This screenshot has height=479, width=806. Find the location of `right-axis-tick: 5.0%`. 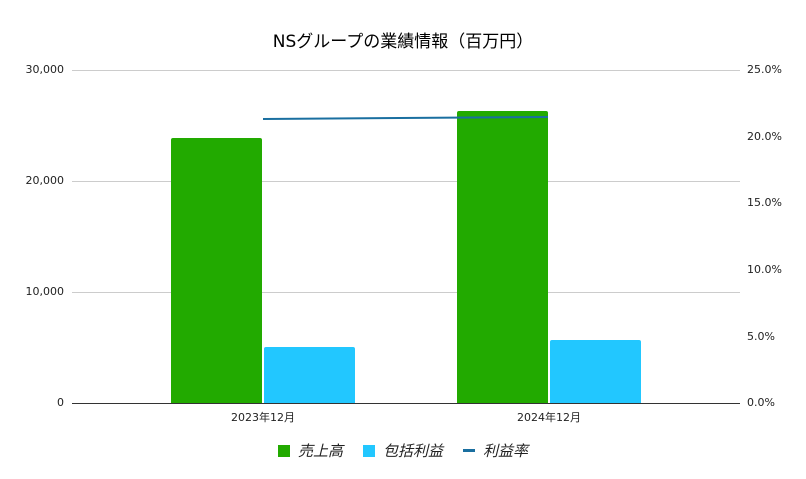

right-axis-tick: 5.0% is located at coordinates (761, 336).